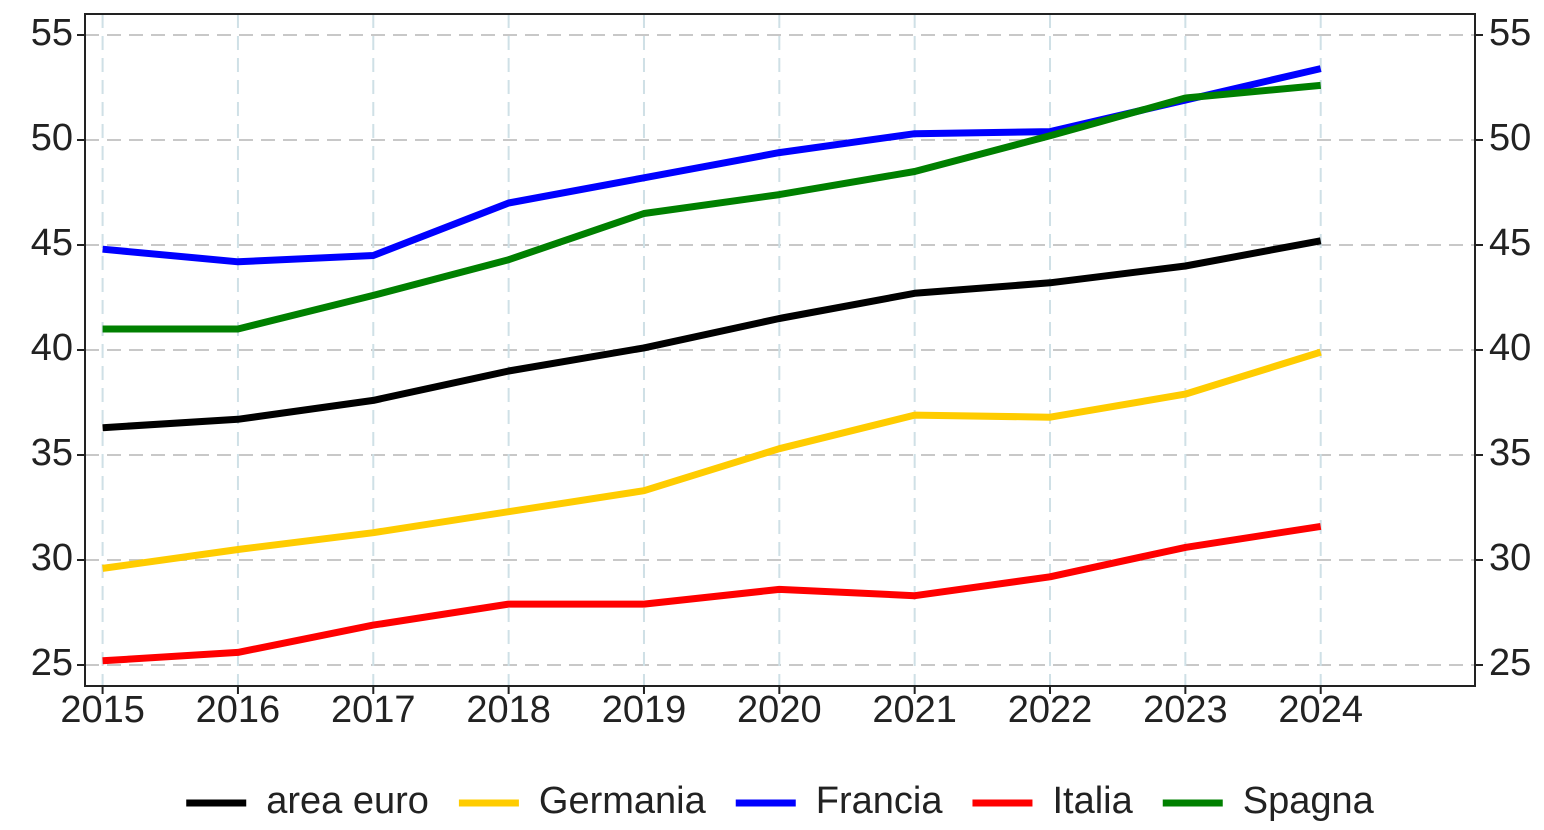 Image resolution: width=1544 pixels, height=830 pixels. Describe the element at coordinates (1510, 558) in the screenshot. I see `y2-tick-label: 30` at that location.